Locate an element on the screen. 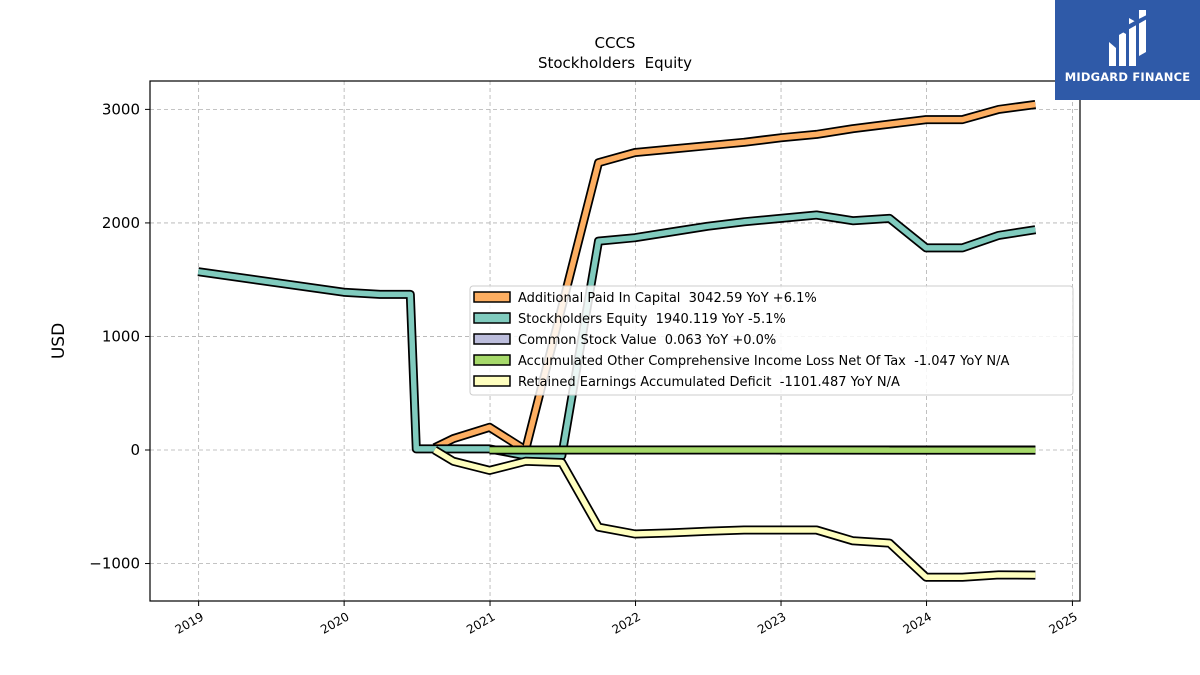 Image resolution: width=1200 pixels, height=675 pixels. y-tick-label: −1000 is located at coordinates (114, 564).